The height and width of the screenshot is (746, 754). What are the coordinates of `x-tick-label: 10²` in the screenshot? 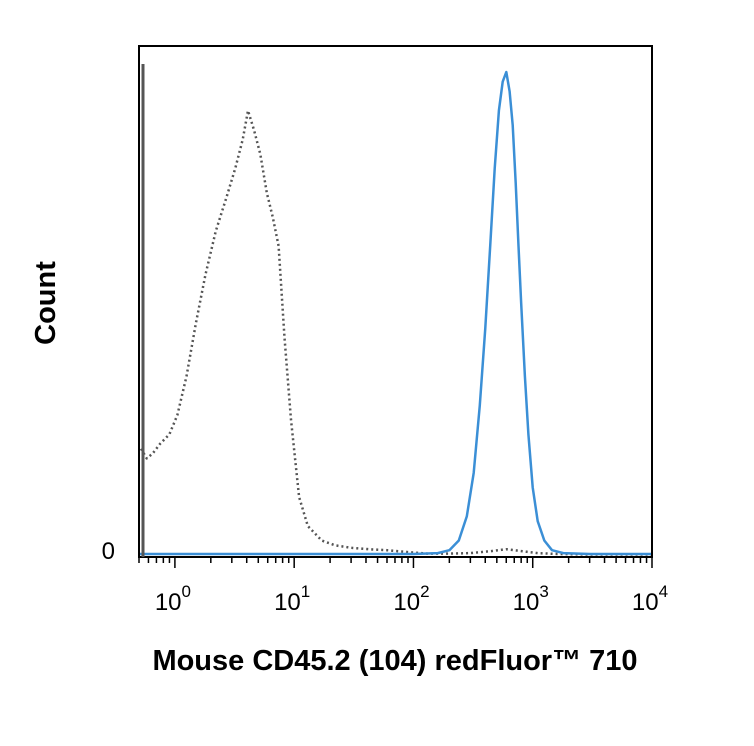 It's located at (411, 599).